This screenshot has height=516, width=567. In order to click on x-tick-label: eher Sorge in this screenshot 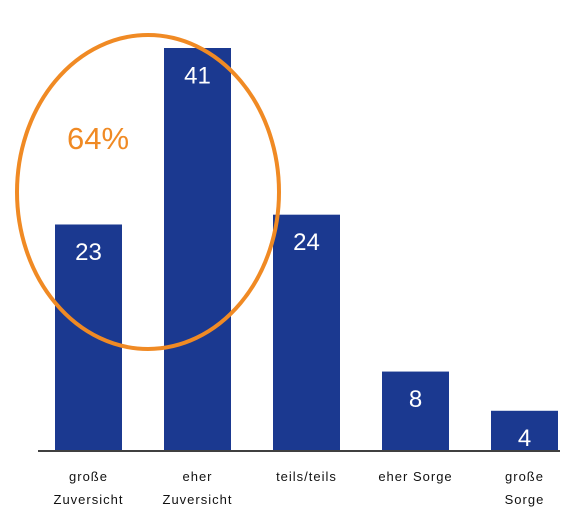, I will do `click(415, 476)`.